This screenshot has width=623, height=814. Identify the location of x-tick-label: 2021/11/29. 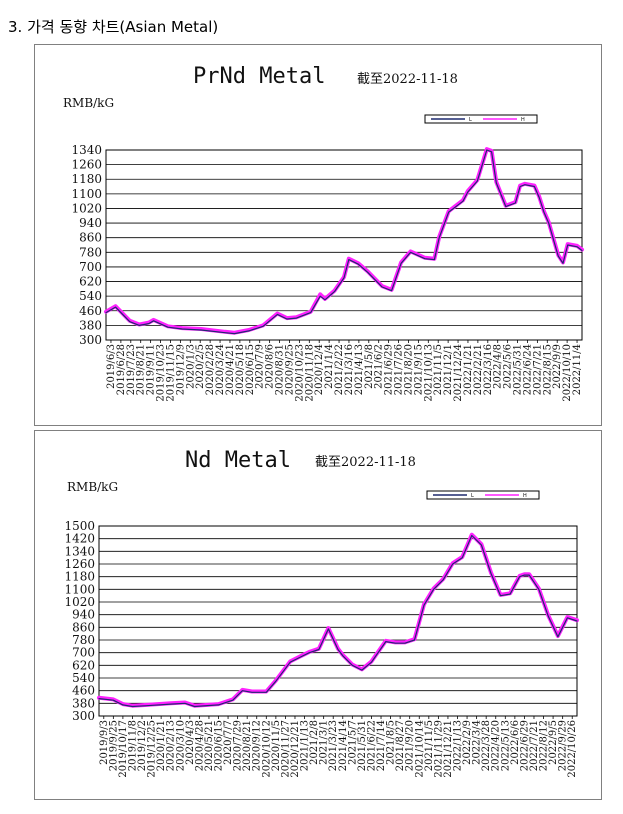
(438, 749).